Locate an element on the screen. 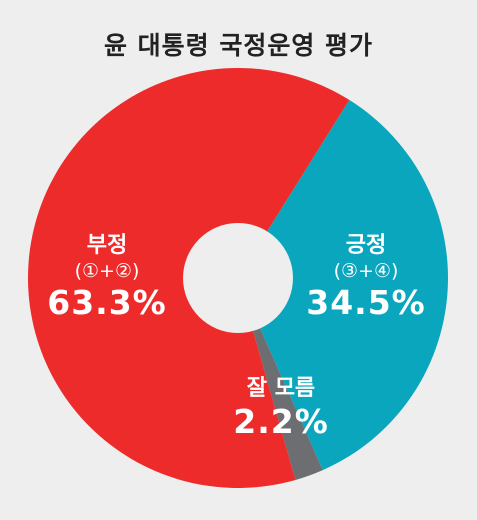 This screenshot has width=477, height=520. donut-hole is located at coordinates (238, 278).